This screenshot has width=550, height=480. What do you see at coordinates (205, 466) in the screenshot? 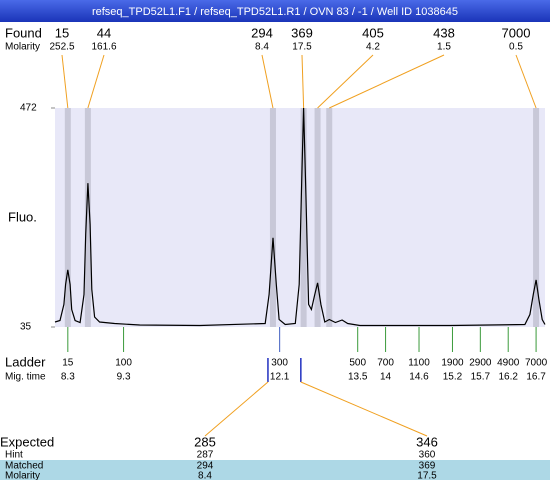
I see `expected-cell: 294` at bounding box center [205, 466].